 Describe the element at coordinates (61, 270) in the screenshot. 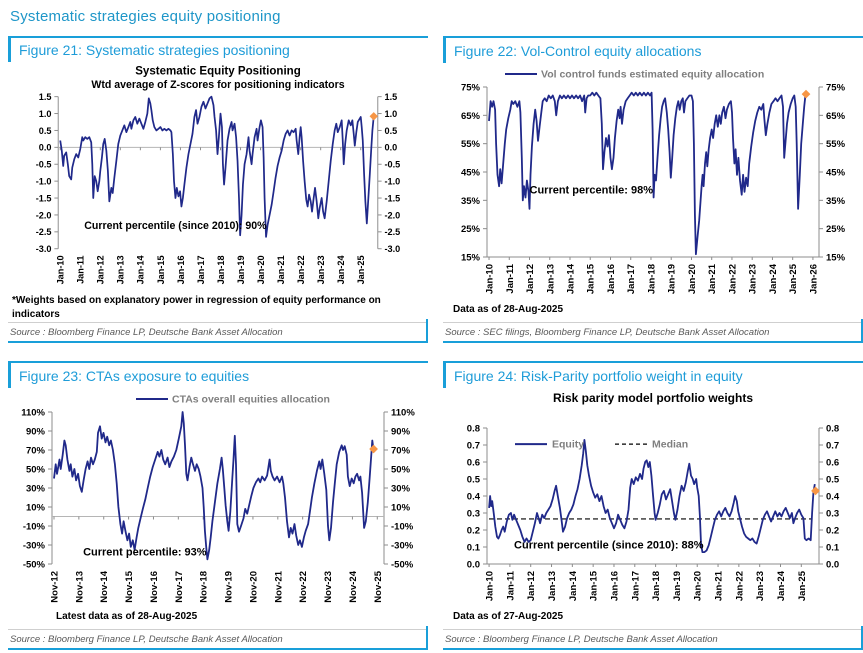

I see `svg-text: Jan-10` at that location.